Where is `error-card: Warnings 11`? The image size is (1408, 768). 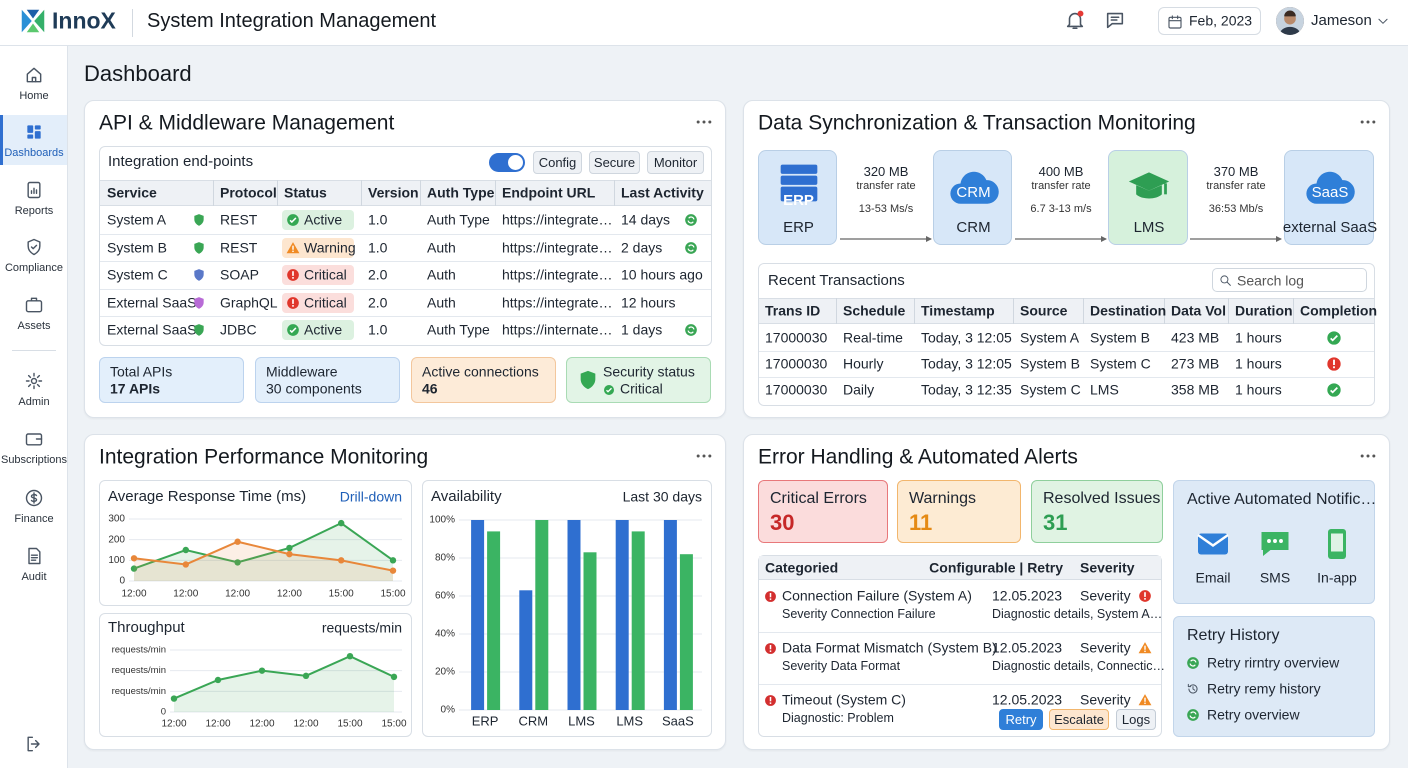 error-card: Warnings 11 is located at coordinates (959, 511).